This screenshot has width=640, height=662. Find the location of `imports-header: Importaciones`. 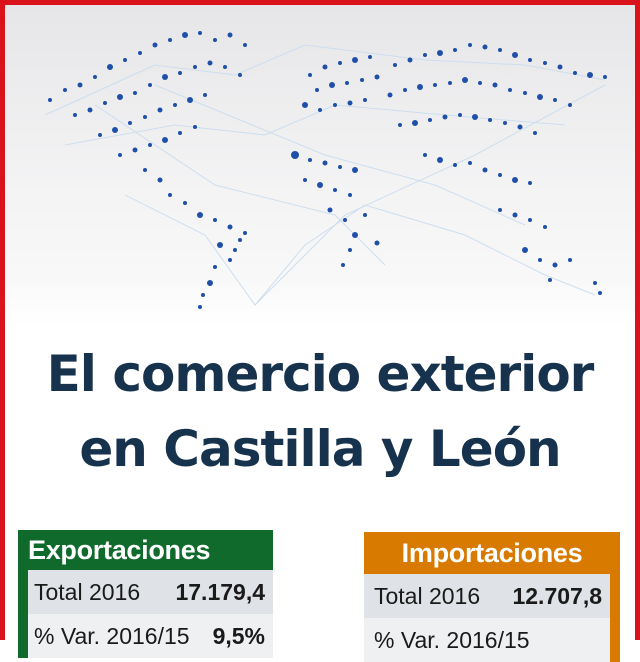

imports-header: Importaciones is located at coordinates (492, 553).